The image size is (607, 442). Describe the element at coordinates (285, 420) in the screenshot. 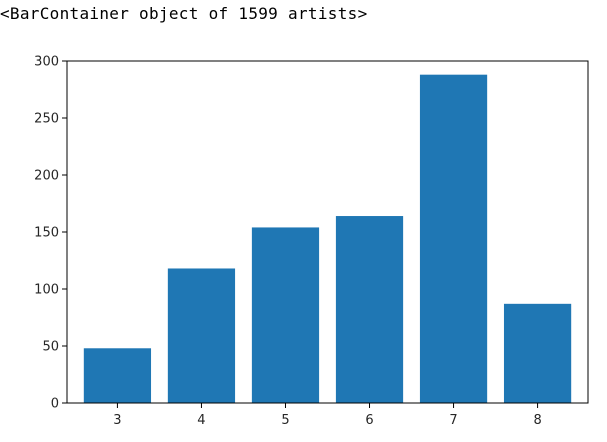

I see `x-tick-label: 5` at that location.